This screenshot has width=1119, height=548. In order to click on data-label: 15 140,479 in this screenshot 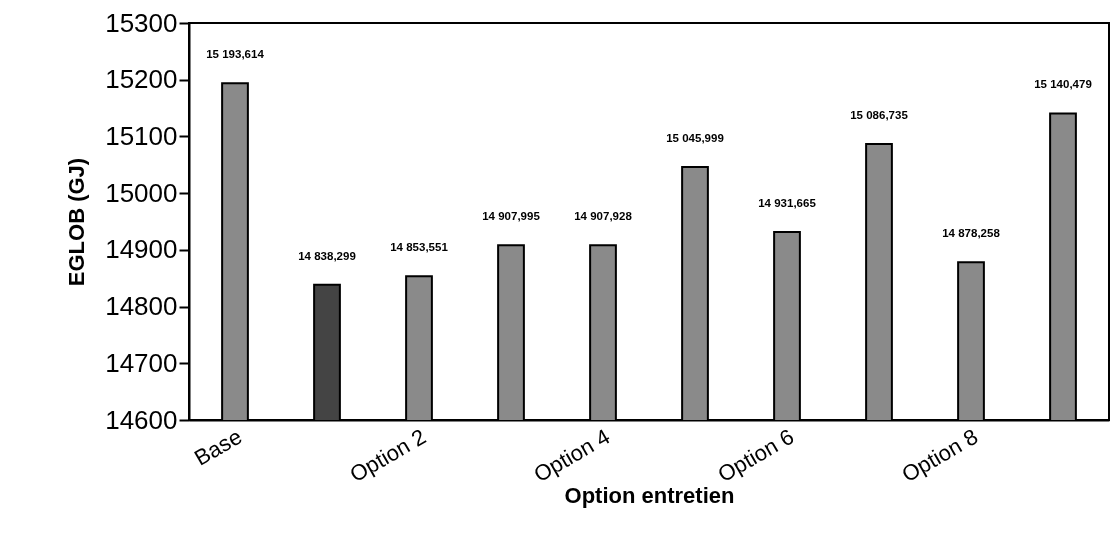, I will do `click(1063, 84)`.